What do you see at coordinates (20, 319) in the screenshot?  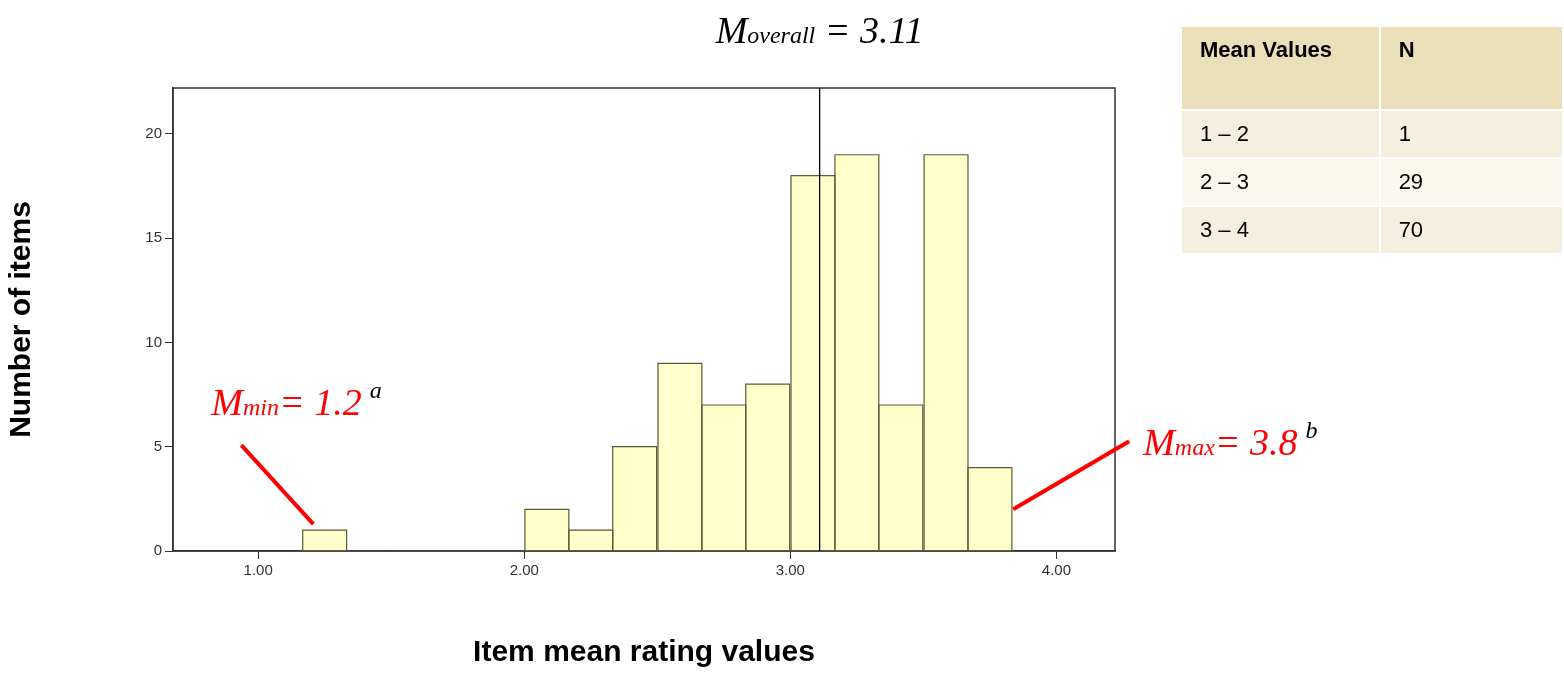 I see `y-axis-title: Number of items` at bounding box center [20, 319].